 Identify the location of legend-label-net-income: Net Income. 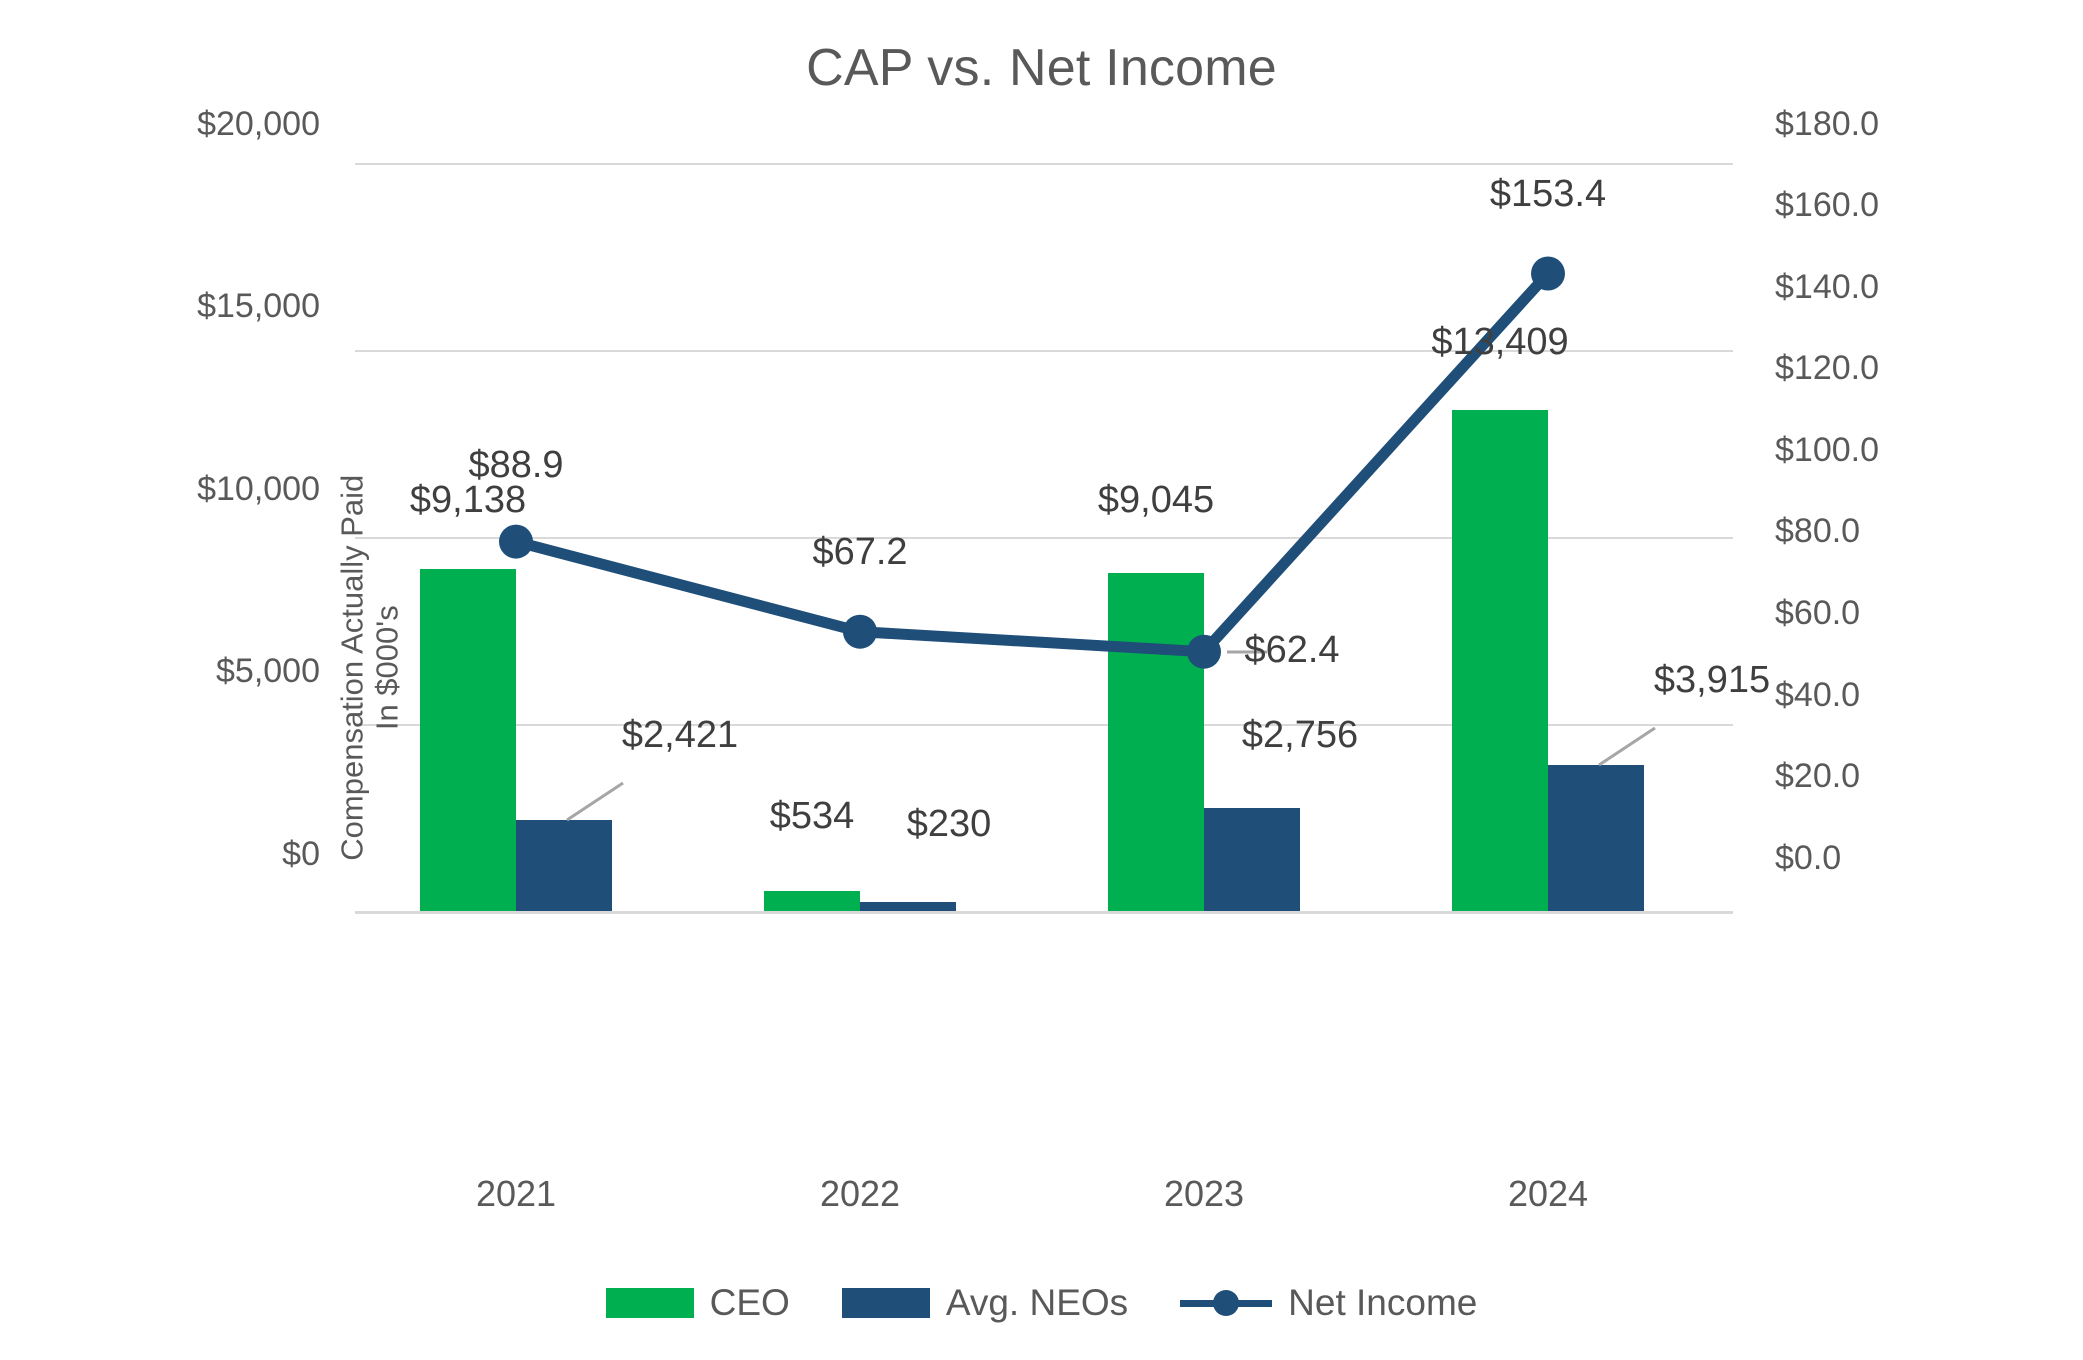
(1383, 1302).